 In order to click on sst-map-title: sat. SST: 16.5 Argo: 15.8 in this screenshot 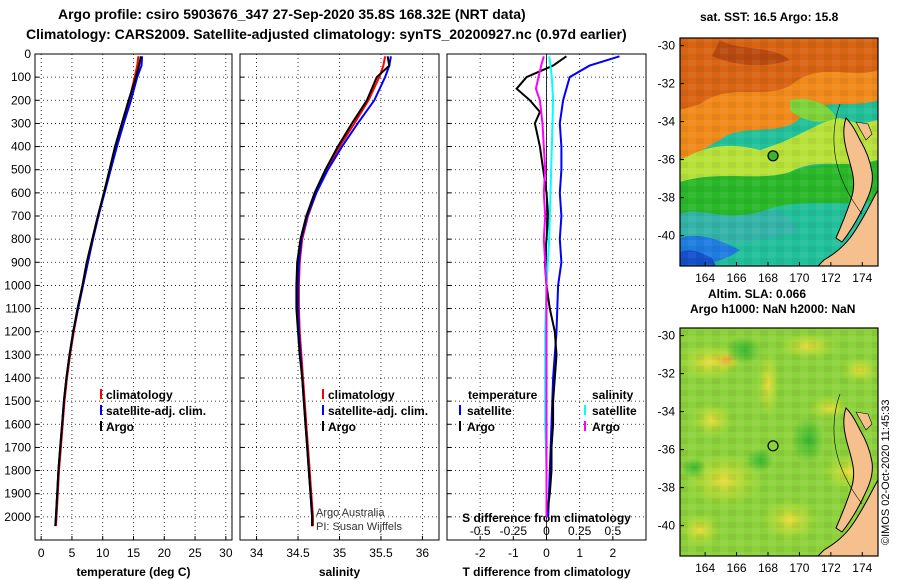, I will do `click(769, 17)`.